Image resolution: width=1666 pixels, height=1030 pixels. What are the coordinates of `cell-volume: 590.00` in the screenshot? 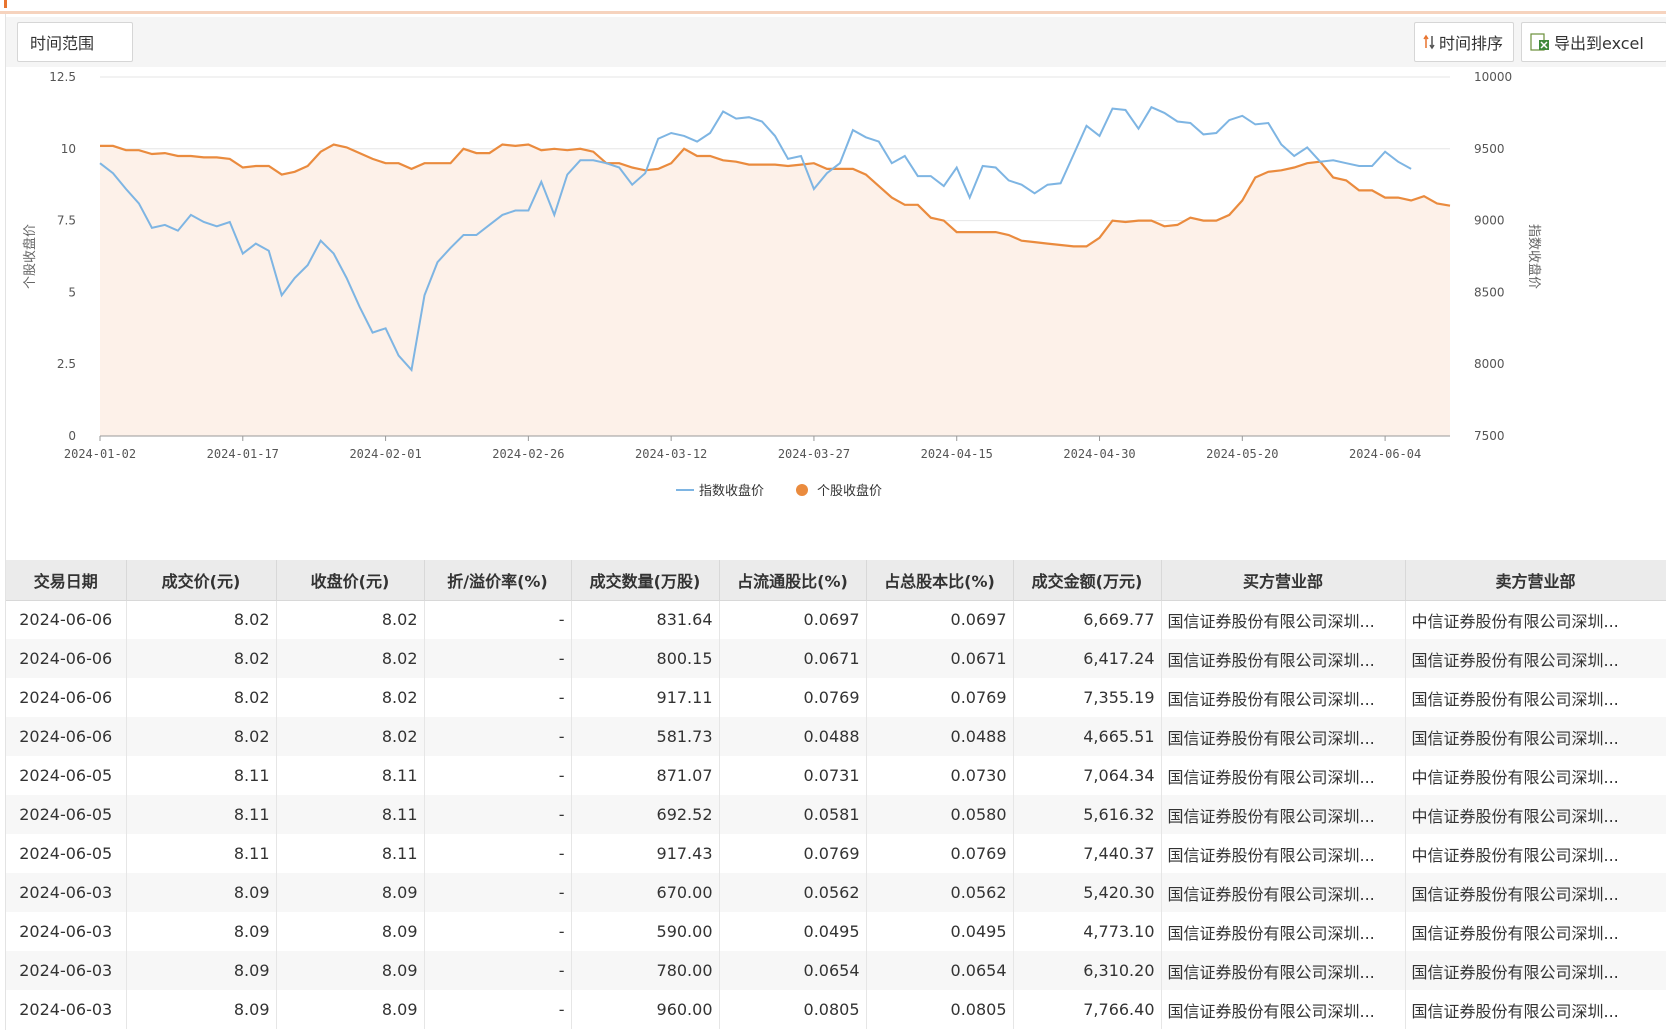 It's located at (645, 931).